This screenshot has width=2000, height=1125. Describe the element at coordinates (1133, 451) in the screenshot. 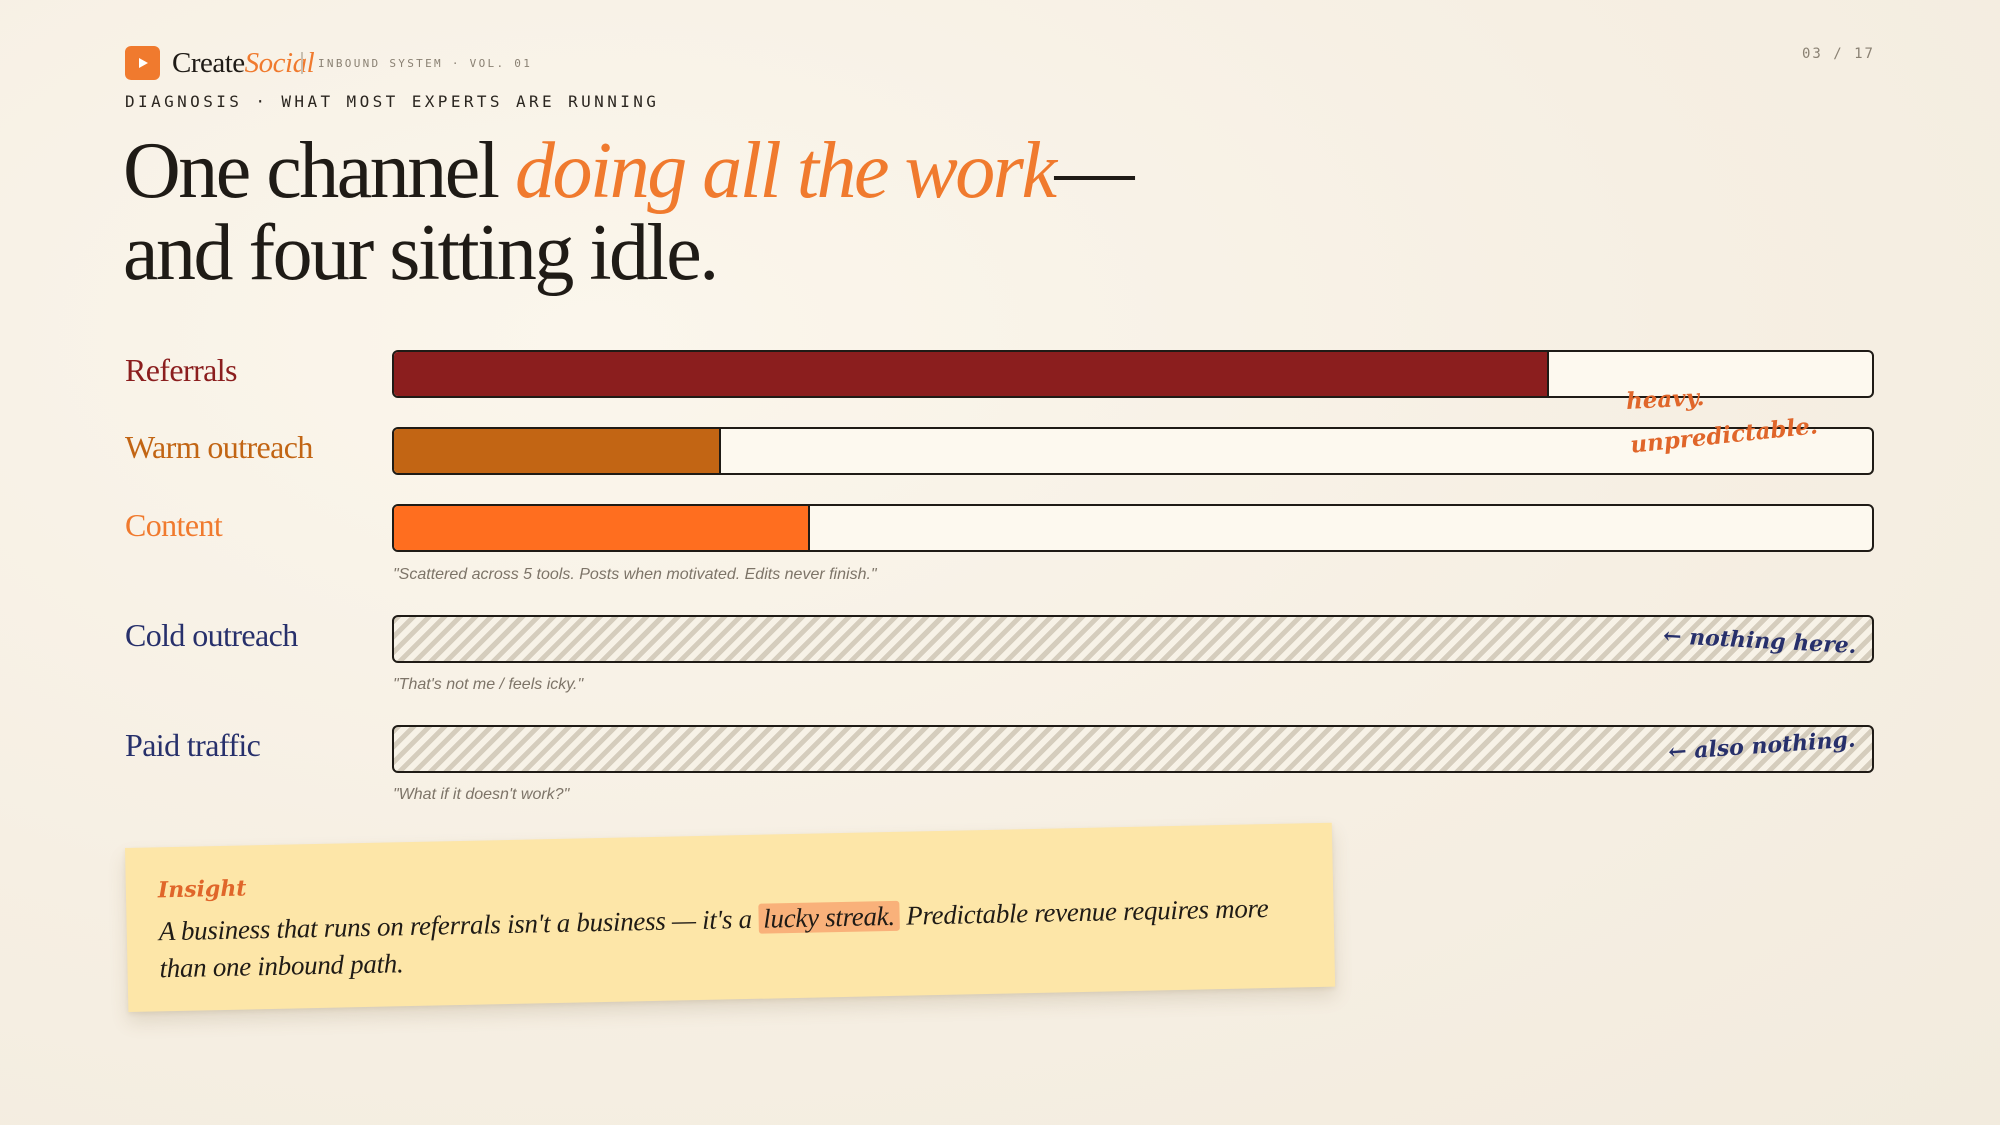

I see `channel-bar-warm-outreach` at that location.